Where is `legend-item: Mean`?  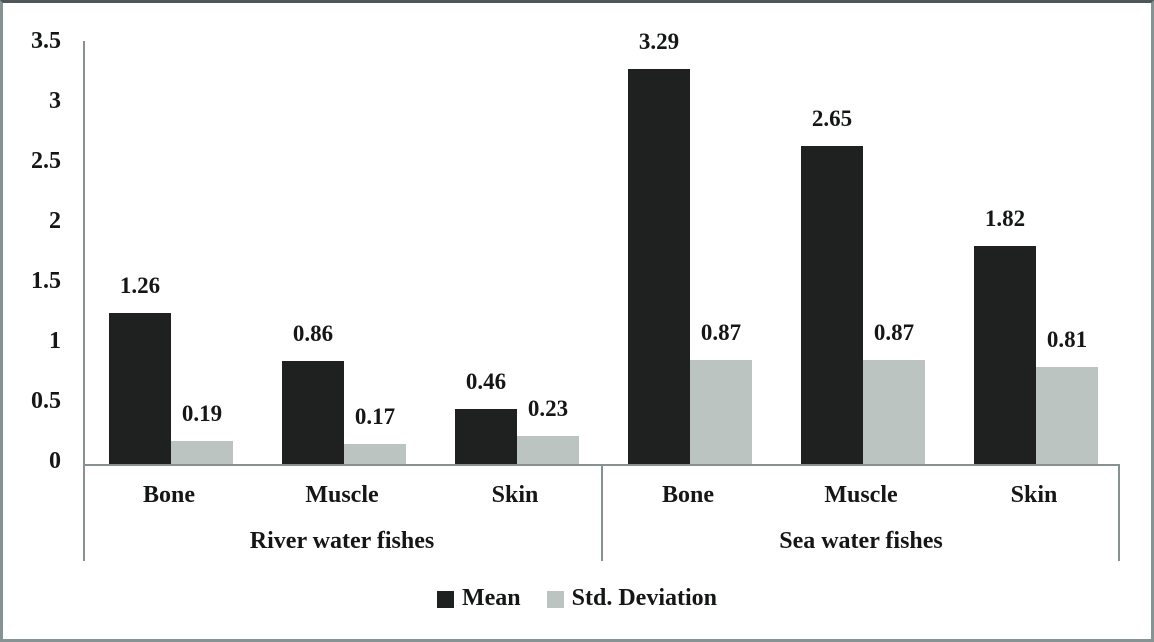
legend-item: Mean is located at coordinates (478, 598).